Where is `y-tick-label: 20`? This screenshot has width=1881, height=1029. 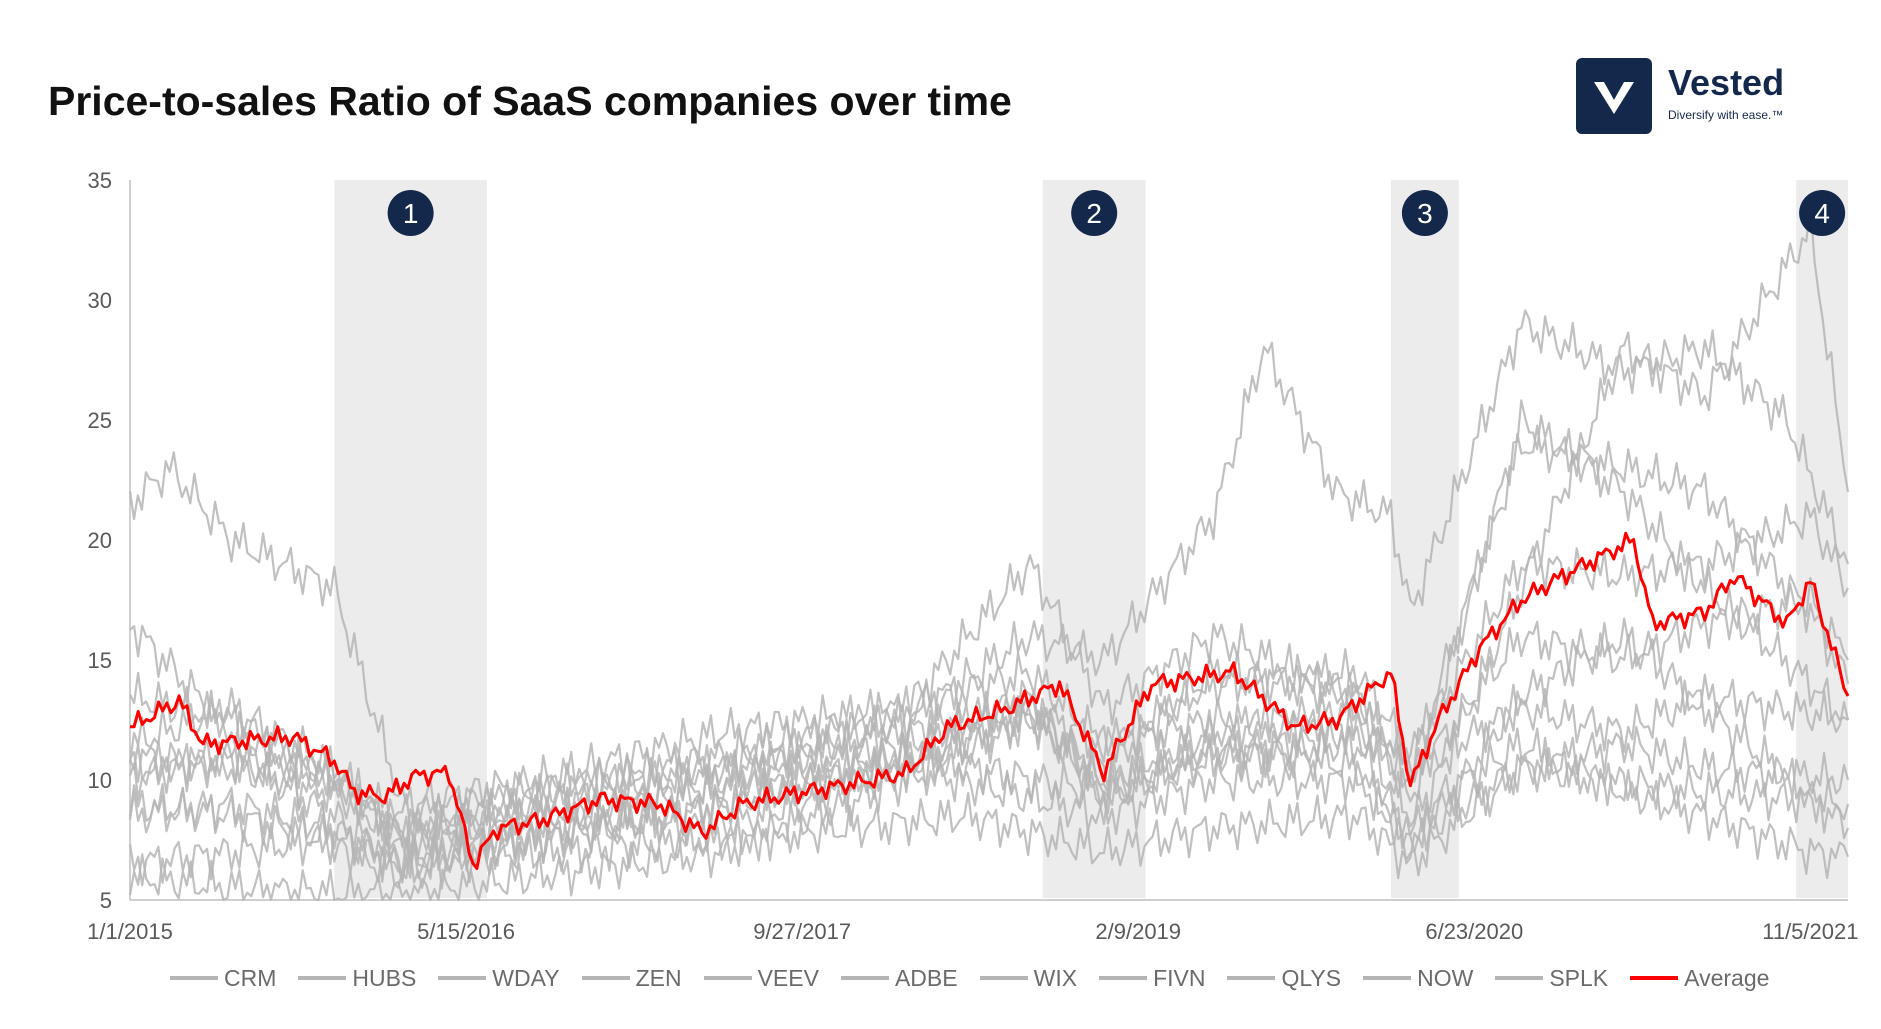
y-tick-label: 20 is located at coordinates (100, 540).